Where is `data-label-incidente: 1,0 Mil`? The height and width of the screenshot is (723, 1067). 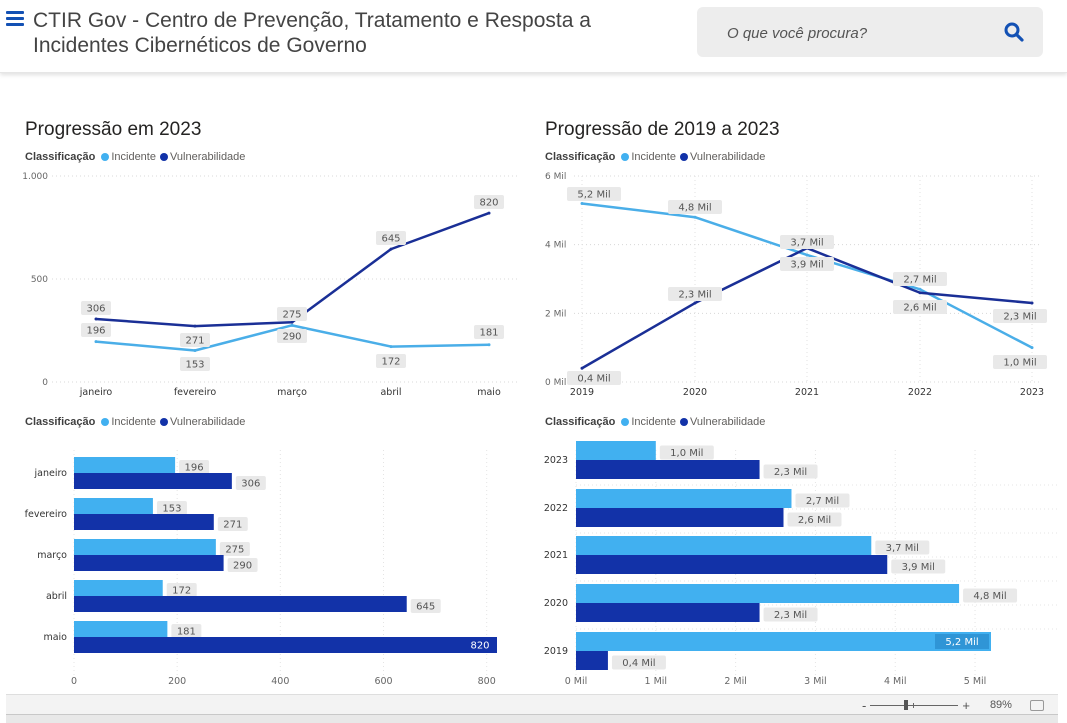 data-label-incidente: 1,0 Mil is located at coordinates (686, 453).